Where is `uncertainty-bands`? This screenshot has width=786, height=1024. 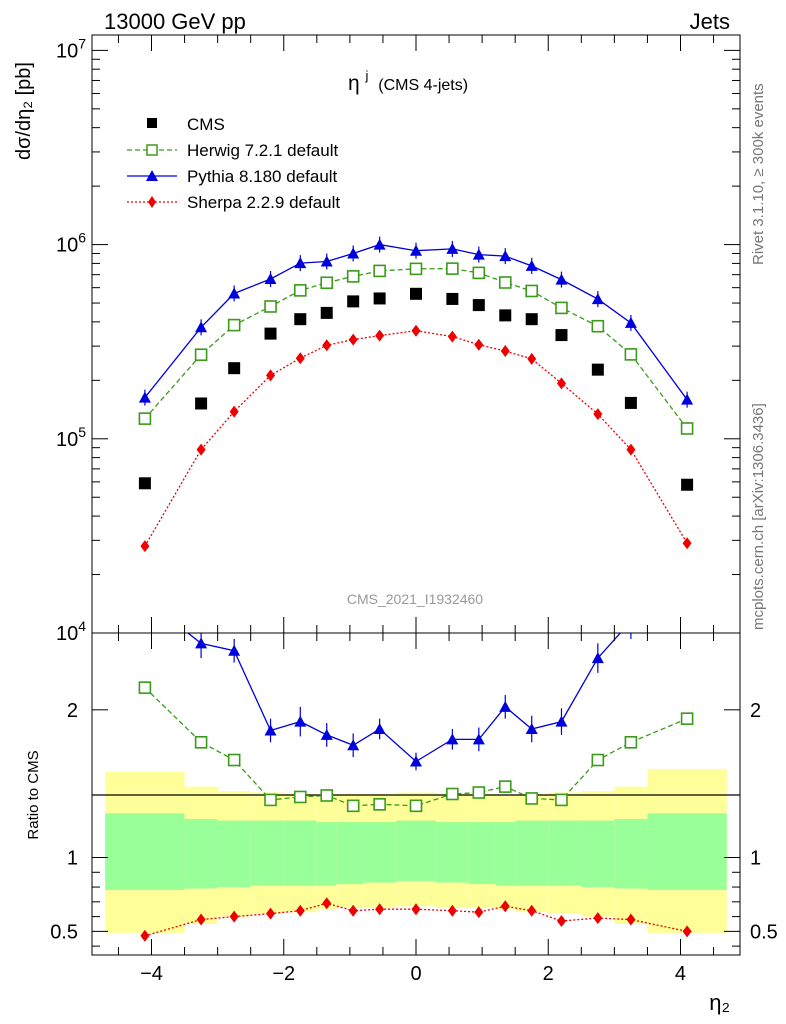
uncertainty-bands is located at coordinates (416, 850).